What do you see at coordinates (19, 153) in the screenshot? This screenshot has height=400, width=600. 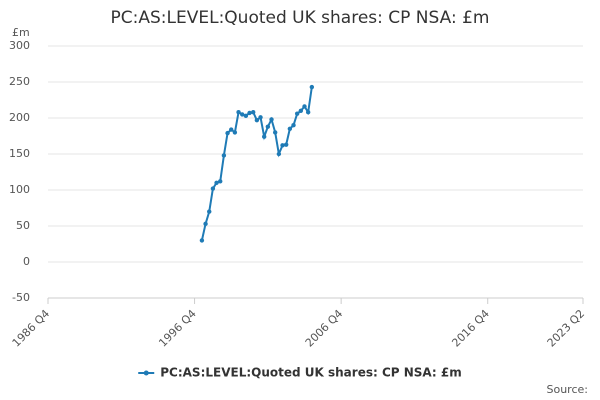 I see `y-tick-label: 150` at bounding box center [19, 153].